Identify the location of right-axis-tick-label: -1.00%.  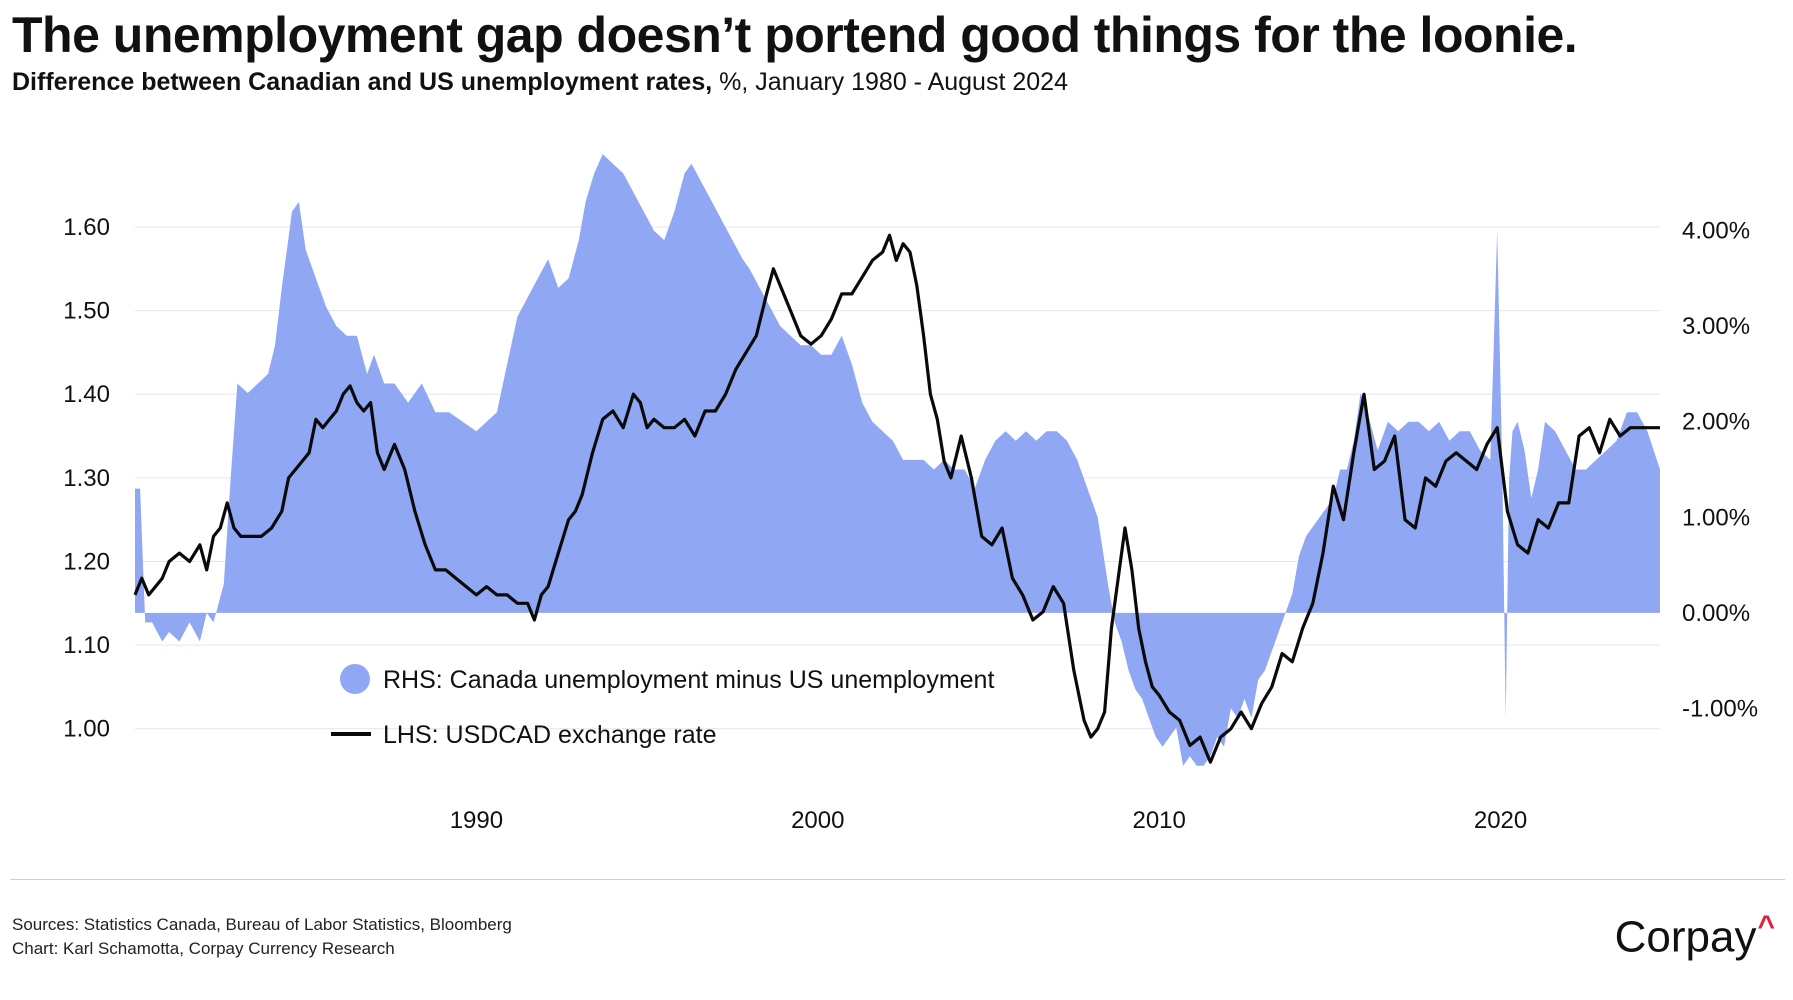
(1720, 708).